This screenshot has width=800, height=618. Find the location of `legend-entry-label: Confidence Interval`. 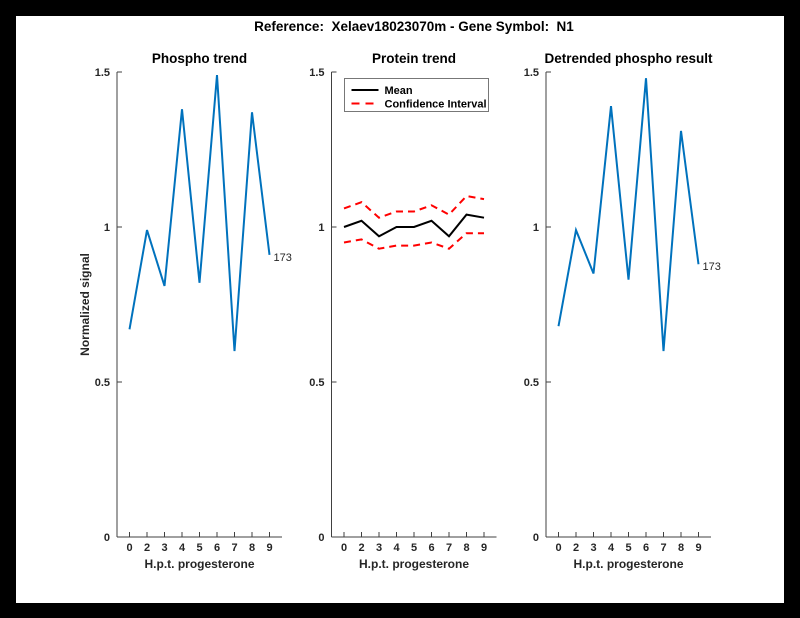

legend-entry-label: Confidence Interval is located at coordinates (436, 105).